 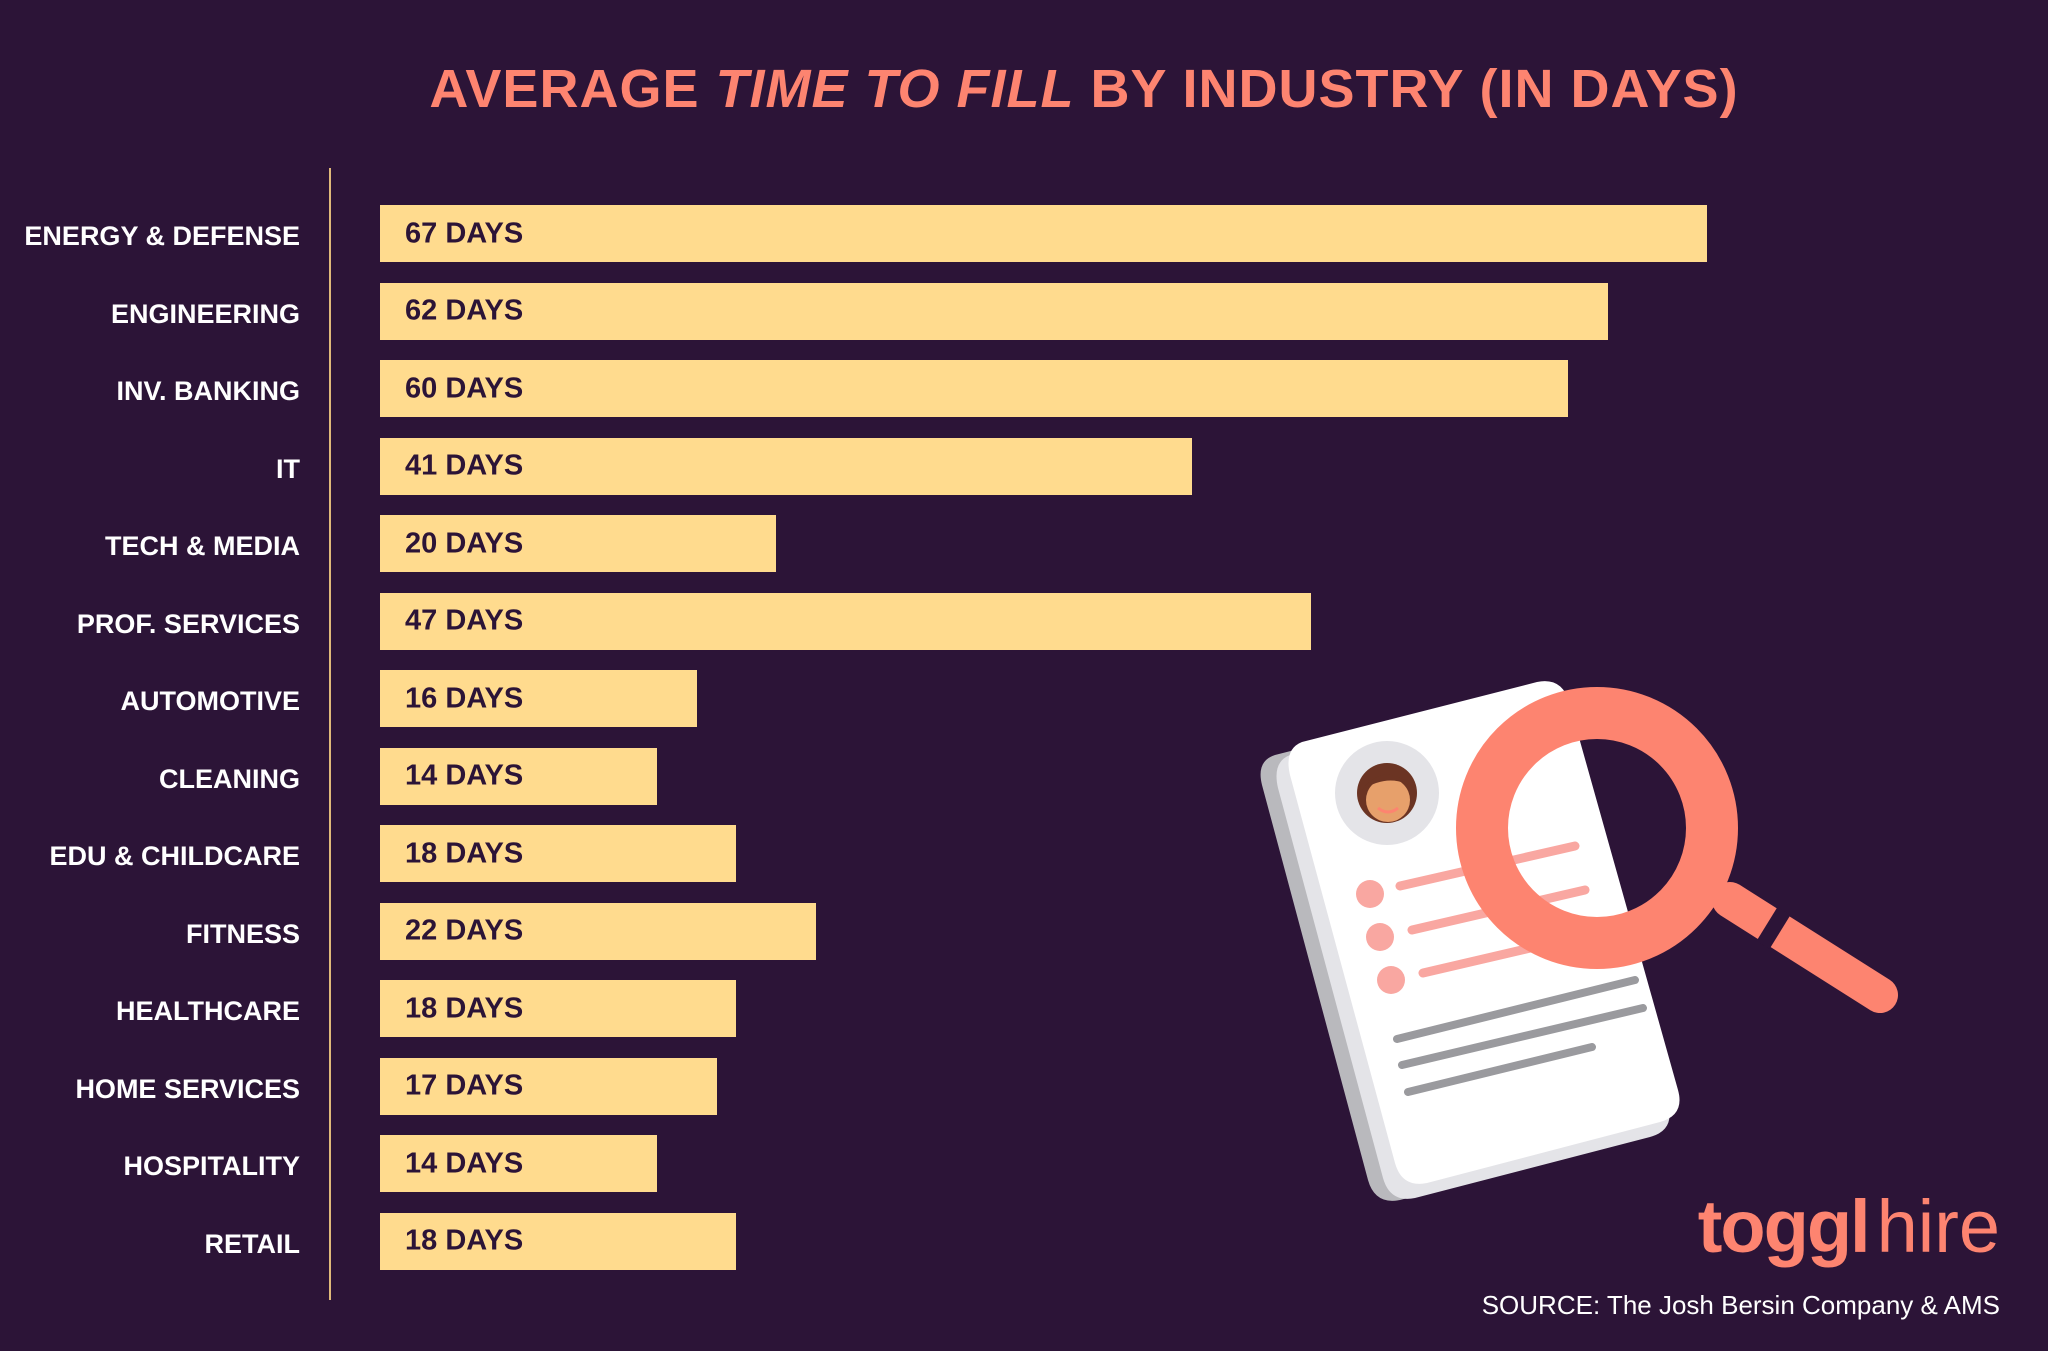 I want to click on source-note: SOURCE: The Josh Bersin Company & AMS, so click(x=1740, y=1305).